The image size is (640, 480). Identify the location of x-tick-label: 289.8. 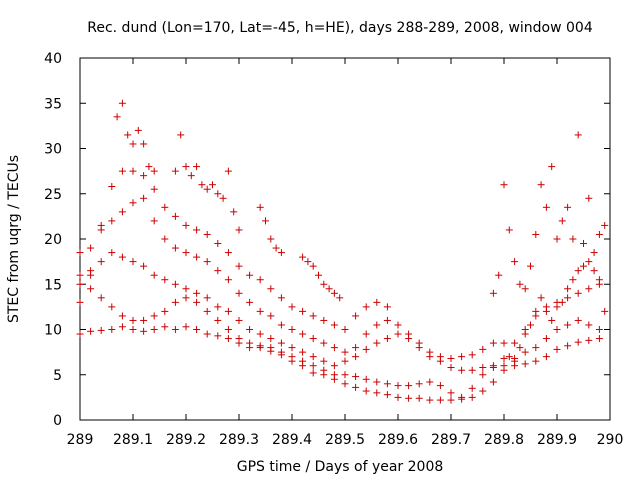
(504, 440).